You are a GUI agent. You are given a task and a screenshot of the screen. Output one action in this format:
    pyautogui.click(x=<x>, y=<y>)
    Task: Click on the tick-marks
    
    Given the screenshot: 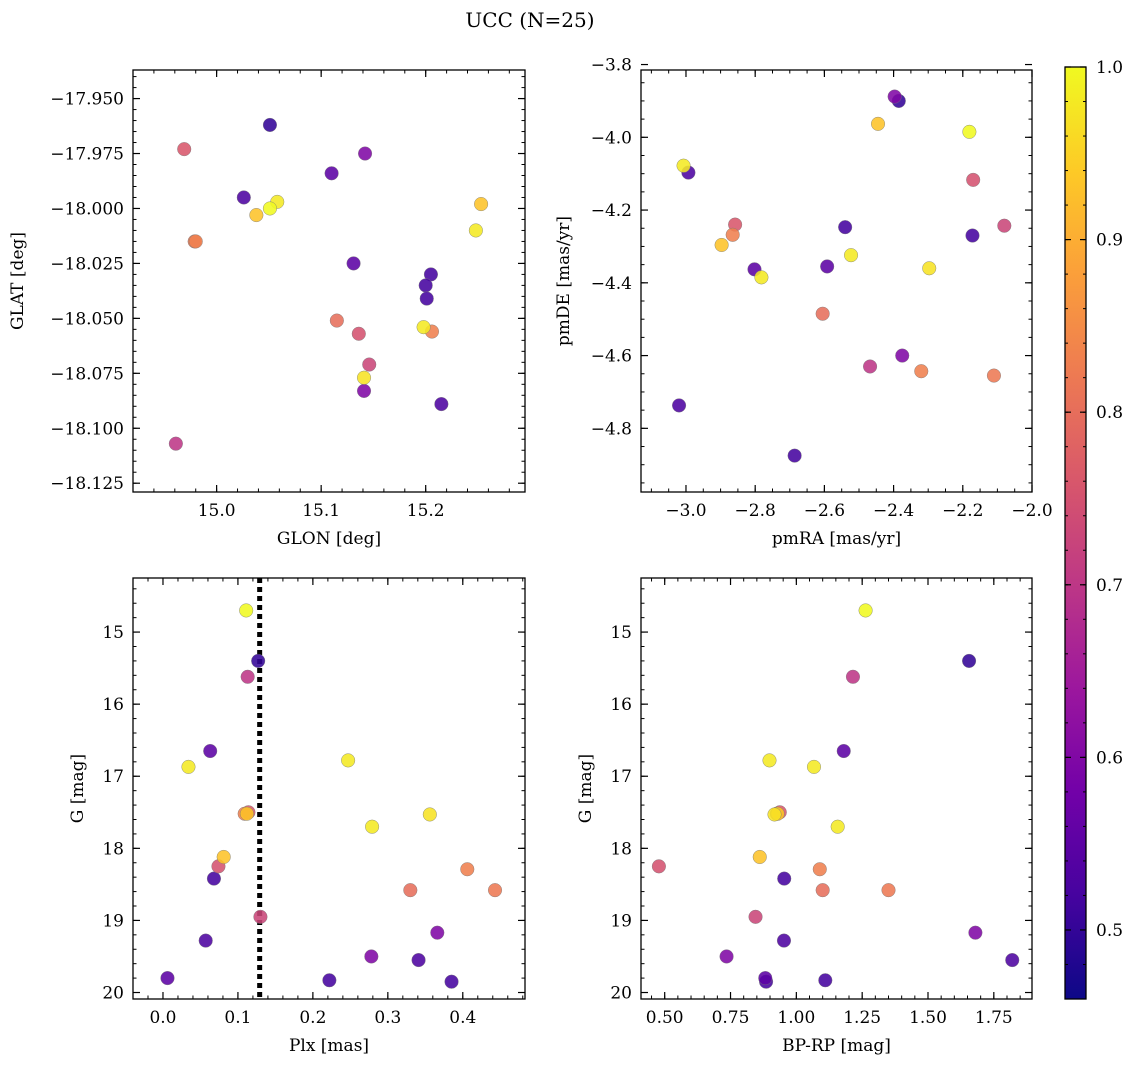 What is the action you would take?
    pyautogui.click(x=837, y=277)
    